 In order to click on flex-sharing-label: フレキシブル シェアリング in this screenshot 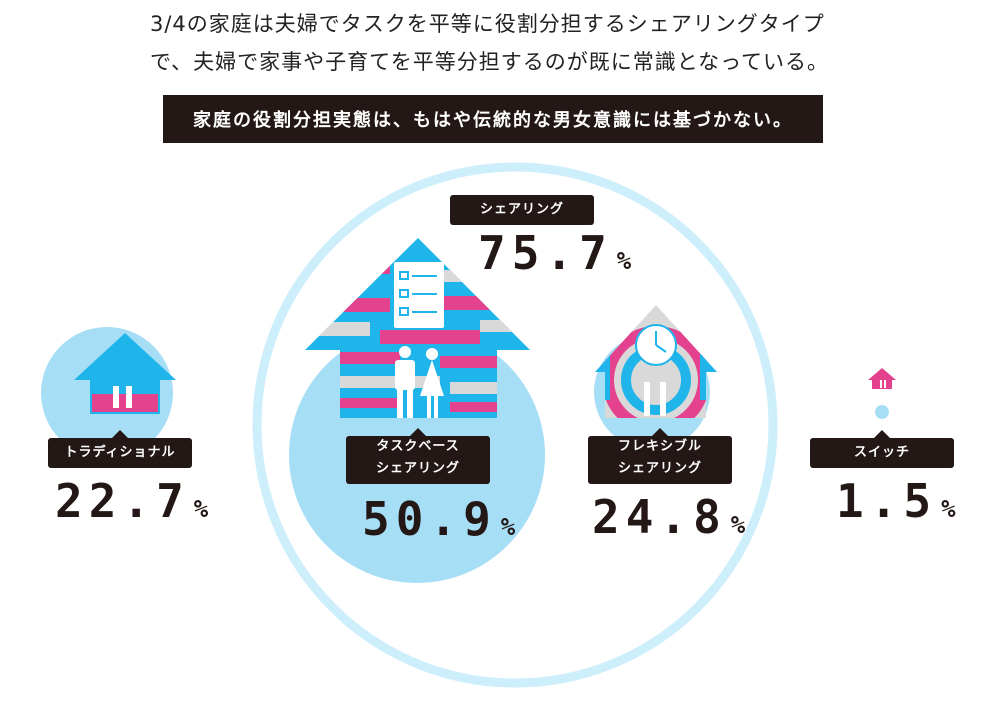, I will do `click(660, 456)`.